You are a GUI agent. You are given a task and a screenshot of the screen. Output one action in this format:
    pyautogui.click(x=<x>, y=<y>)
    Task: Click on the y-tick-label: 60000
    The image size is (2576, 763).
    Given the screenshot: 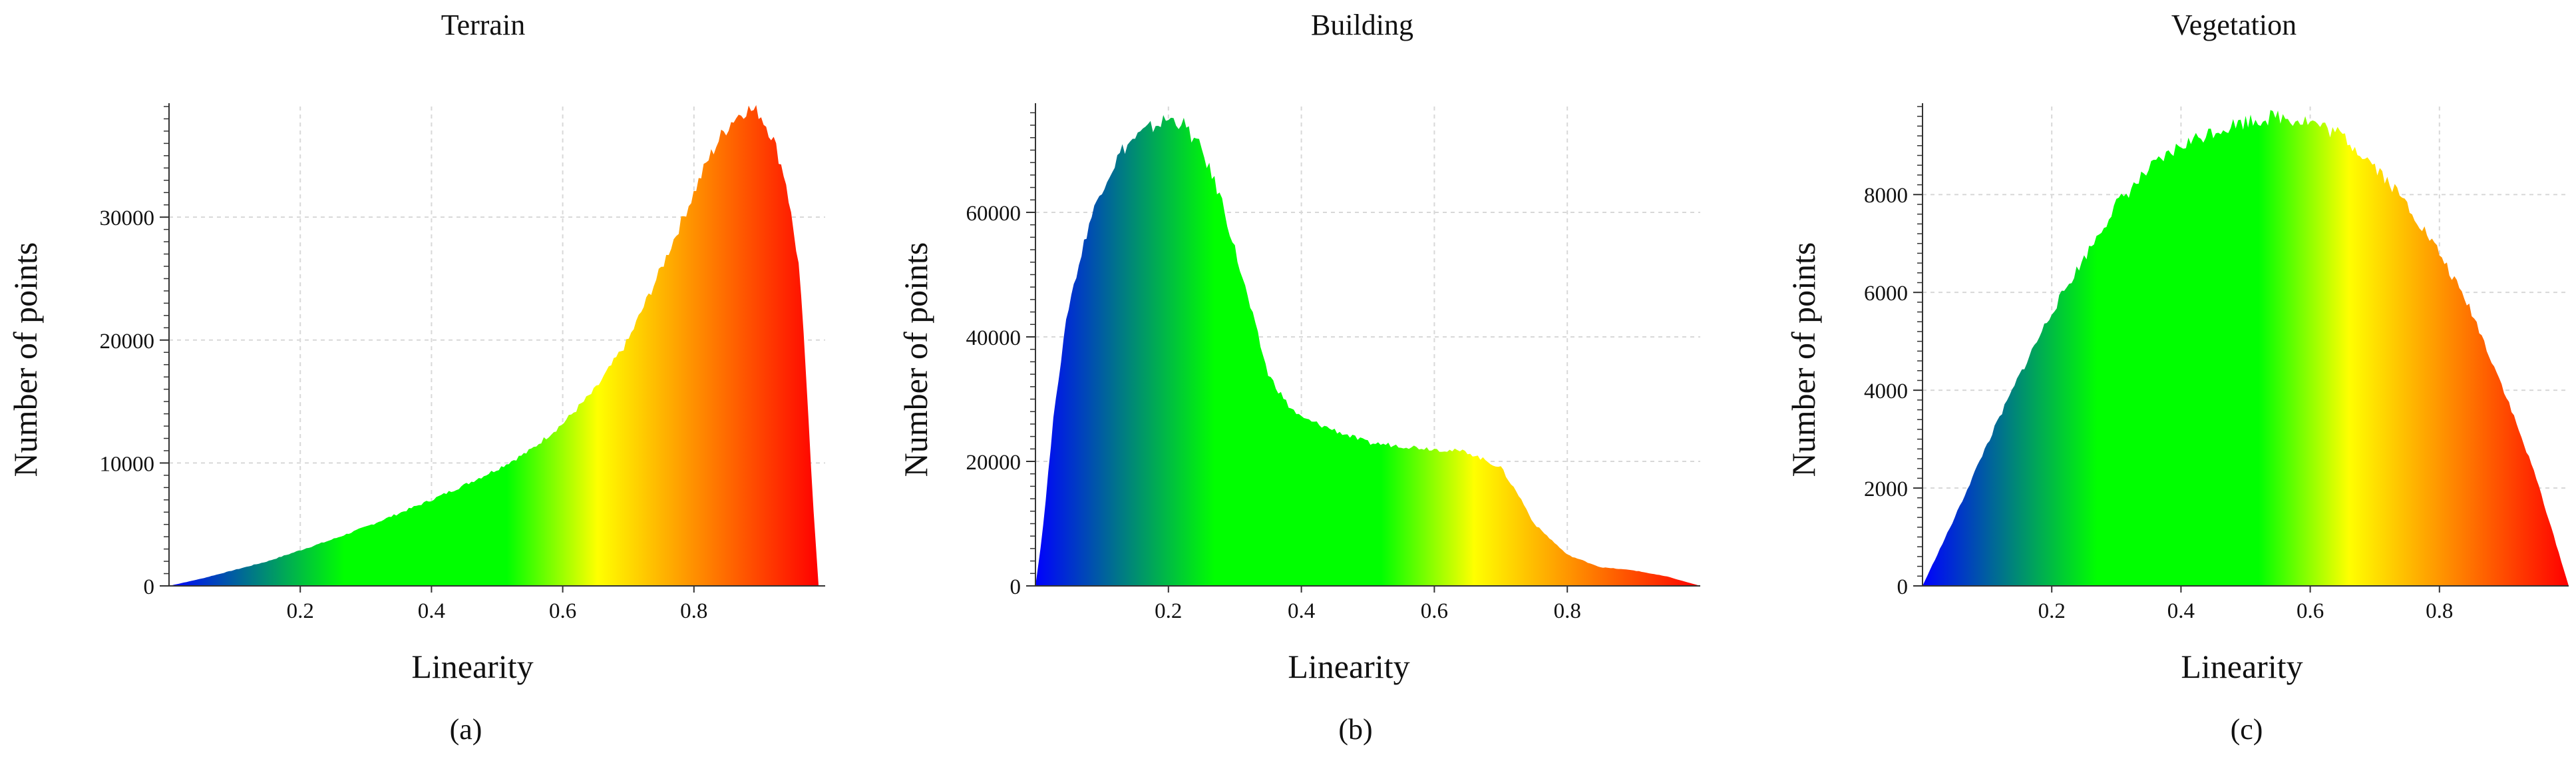 What is the action you would take?
    pyautogui.click(x=994, y=214)
    